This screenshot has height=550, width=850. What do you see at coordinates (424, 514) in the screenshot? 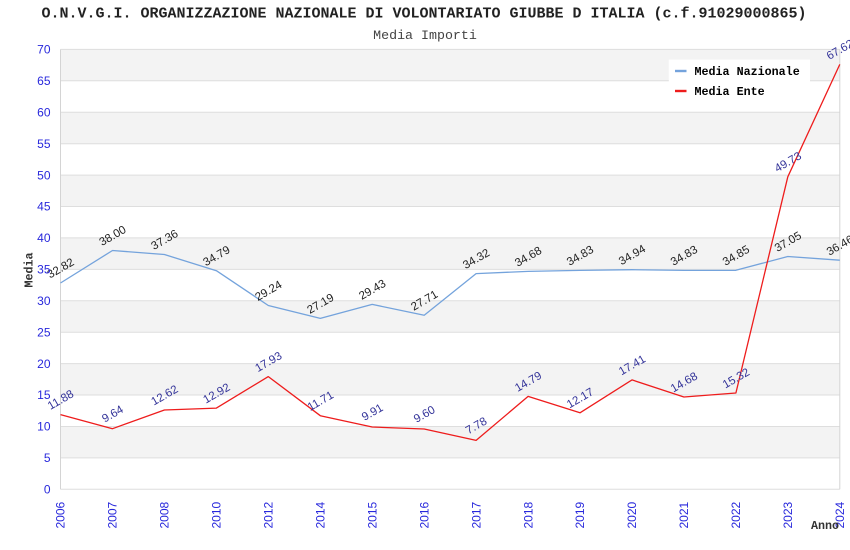
I see `svg-text: 2016` at bounding box center [424, 514].